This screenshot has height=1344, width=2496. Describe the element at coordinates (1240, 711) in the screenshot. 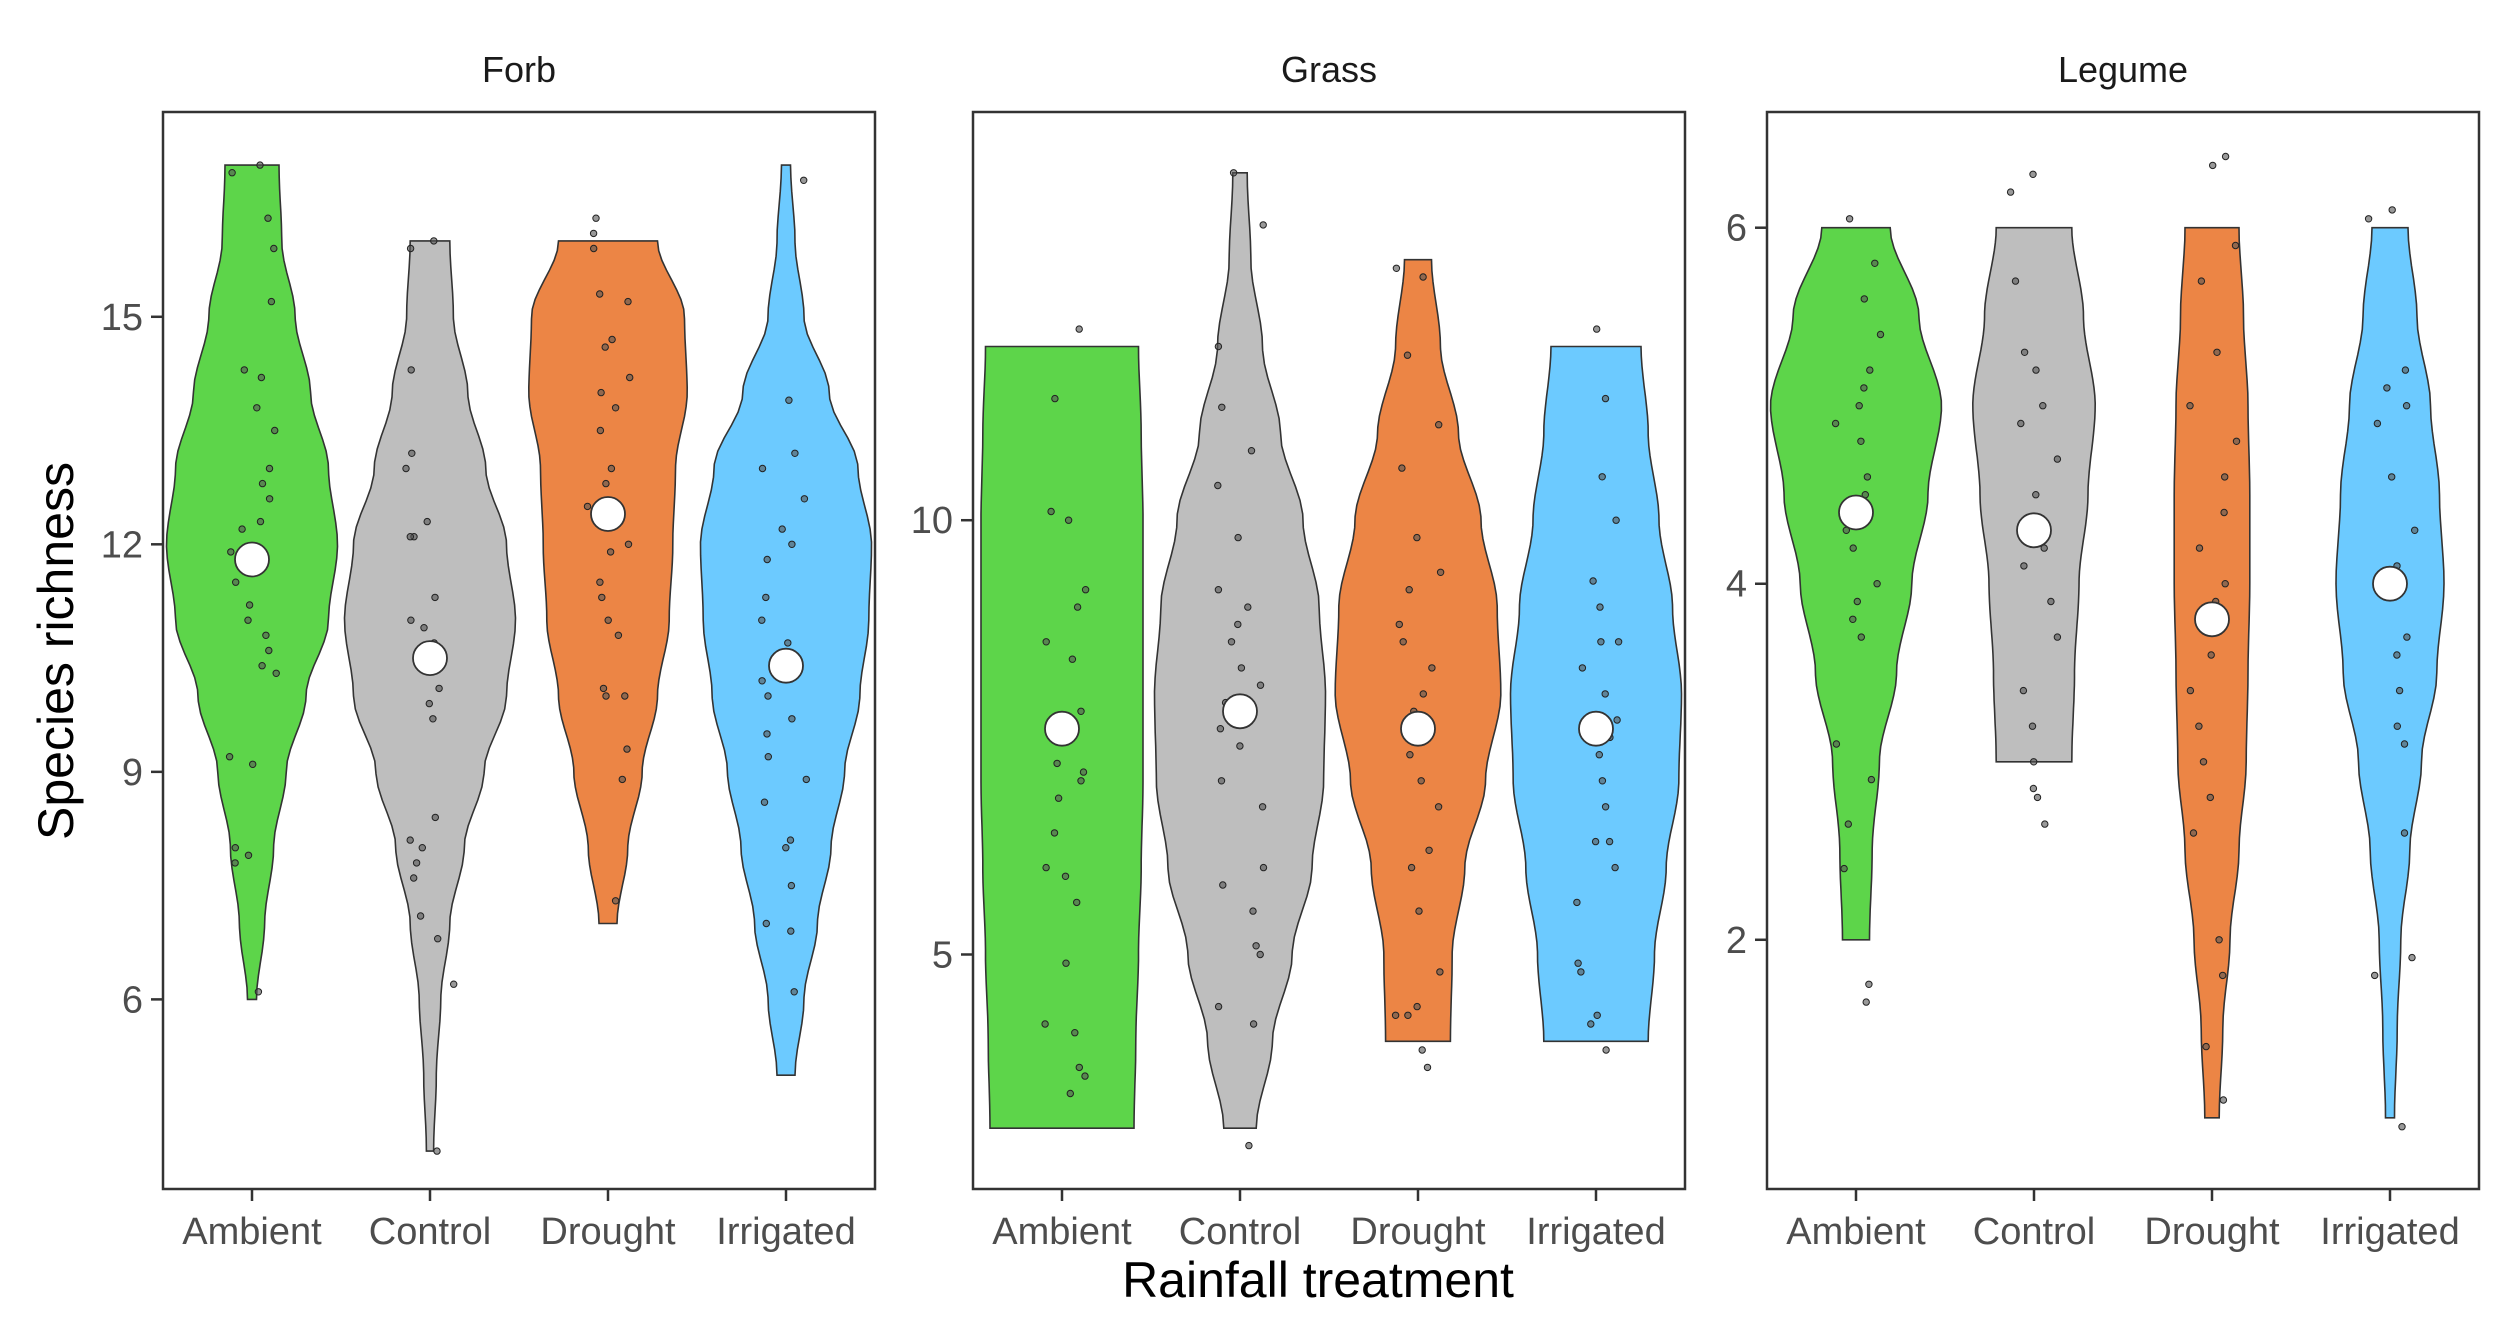

I see `mean-marker-control` at that location.